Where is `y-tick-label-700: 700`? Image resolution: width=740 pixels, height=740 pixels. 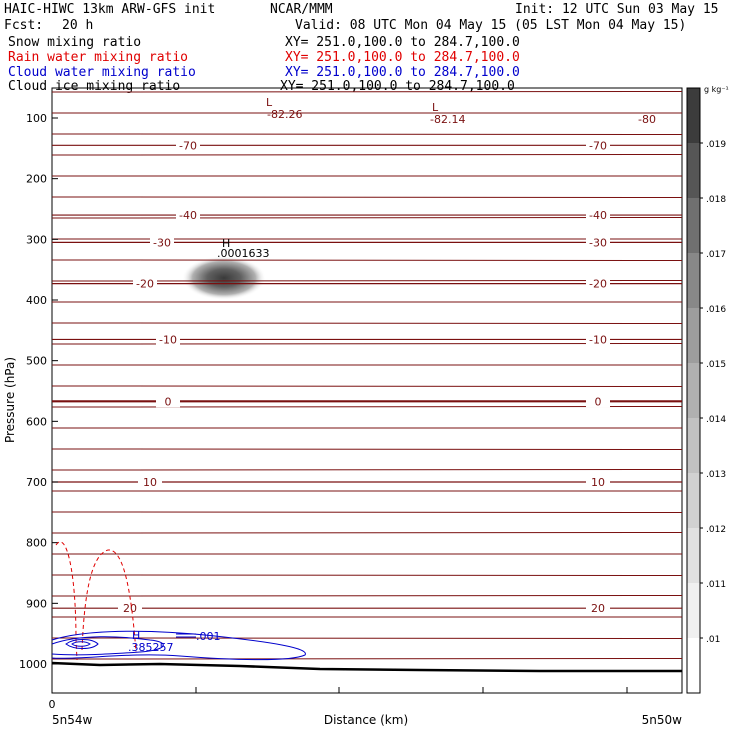
y-tick-label-700: 700 is located at coordinates (36, 482).